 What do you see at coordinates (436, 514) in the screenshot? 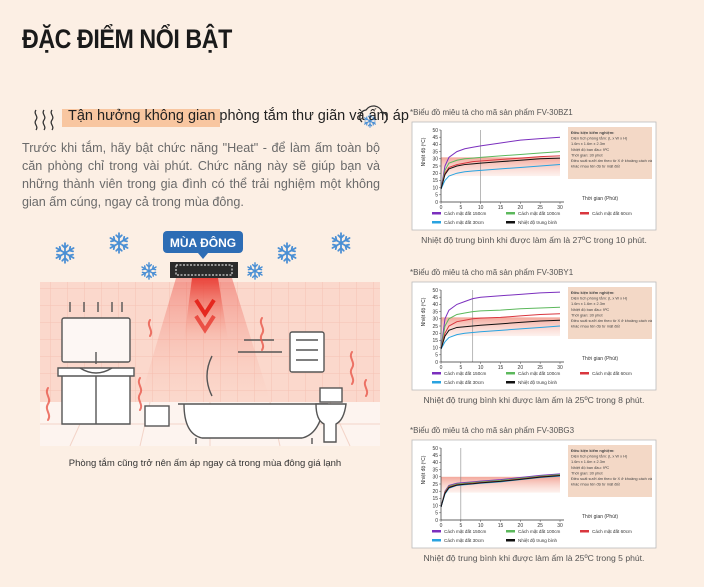
I see `y-tick-label: 5` at bounding box center [436, 514].